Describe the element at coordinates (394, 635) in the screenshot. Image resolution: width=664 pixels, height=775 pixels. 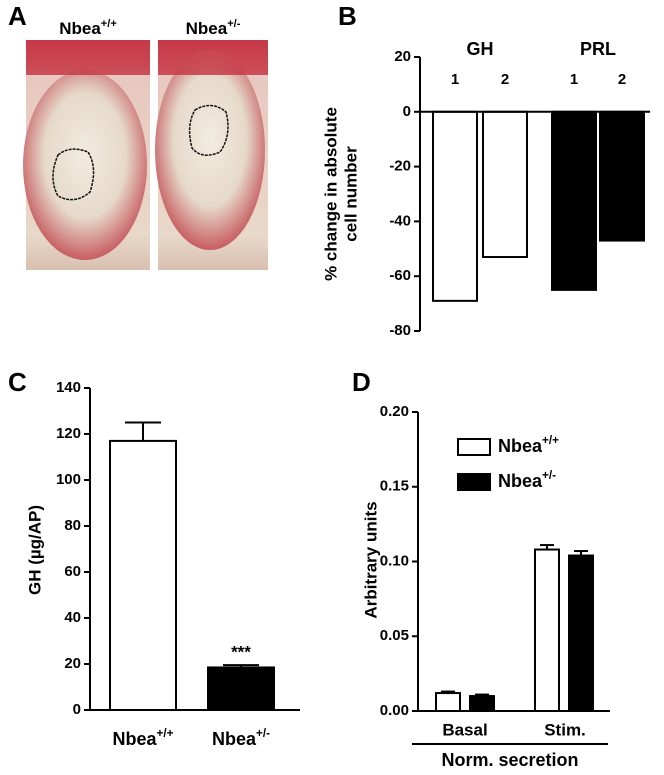
I see `y-tick-label: 0.05` at that location.